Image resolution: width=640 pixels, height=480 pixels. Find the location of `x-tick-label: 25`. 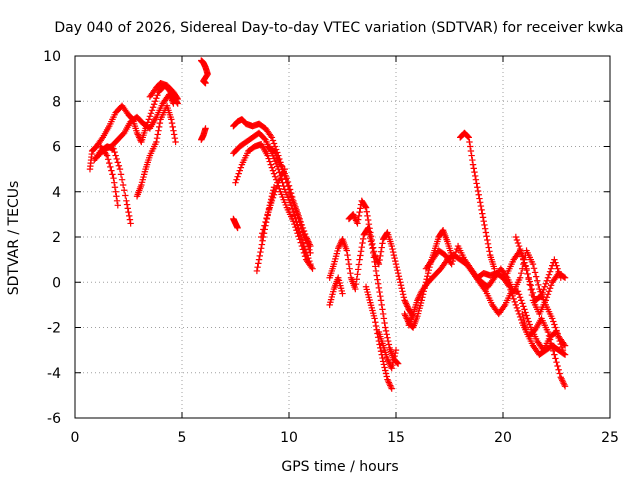

x-tick-label: 25 is located at coordinates (610, 438).